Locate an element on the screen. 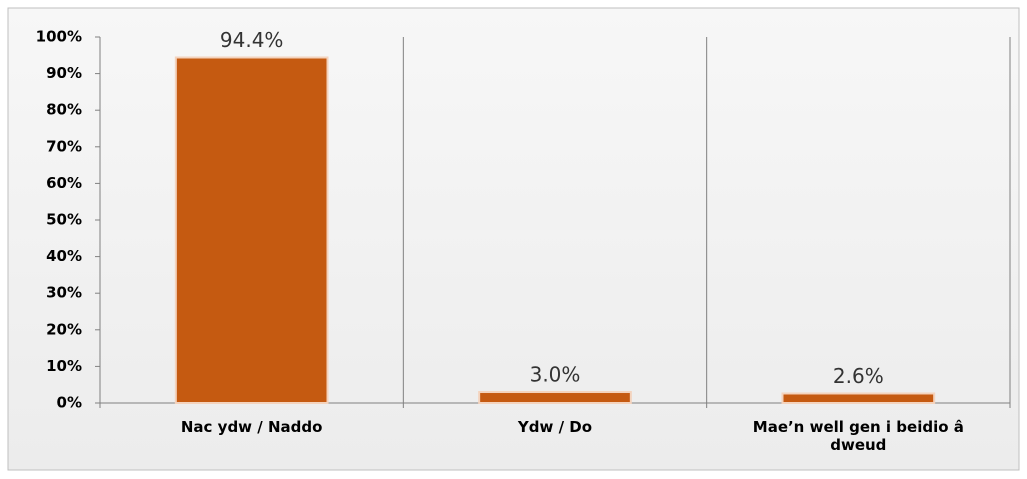 This screenshot has height=479, width=1027. value-label: 94.4% is located at coordinates (252, 40).